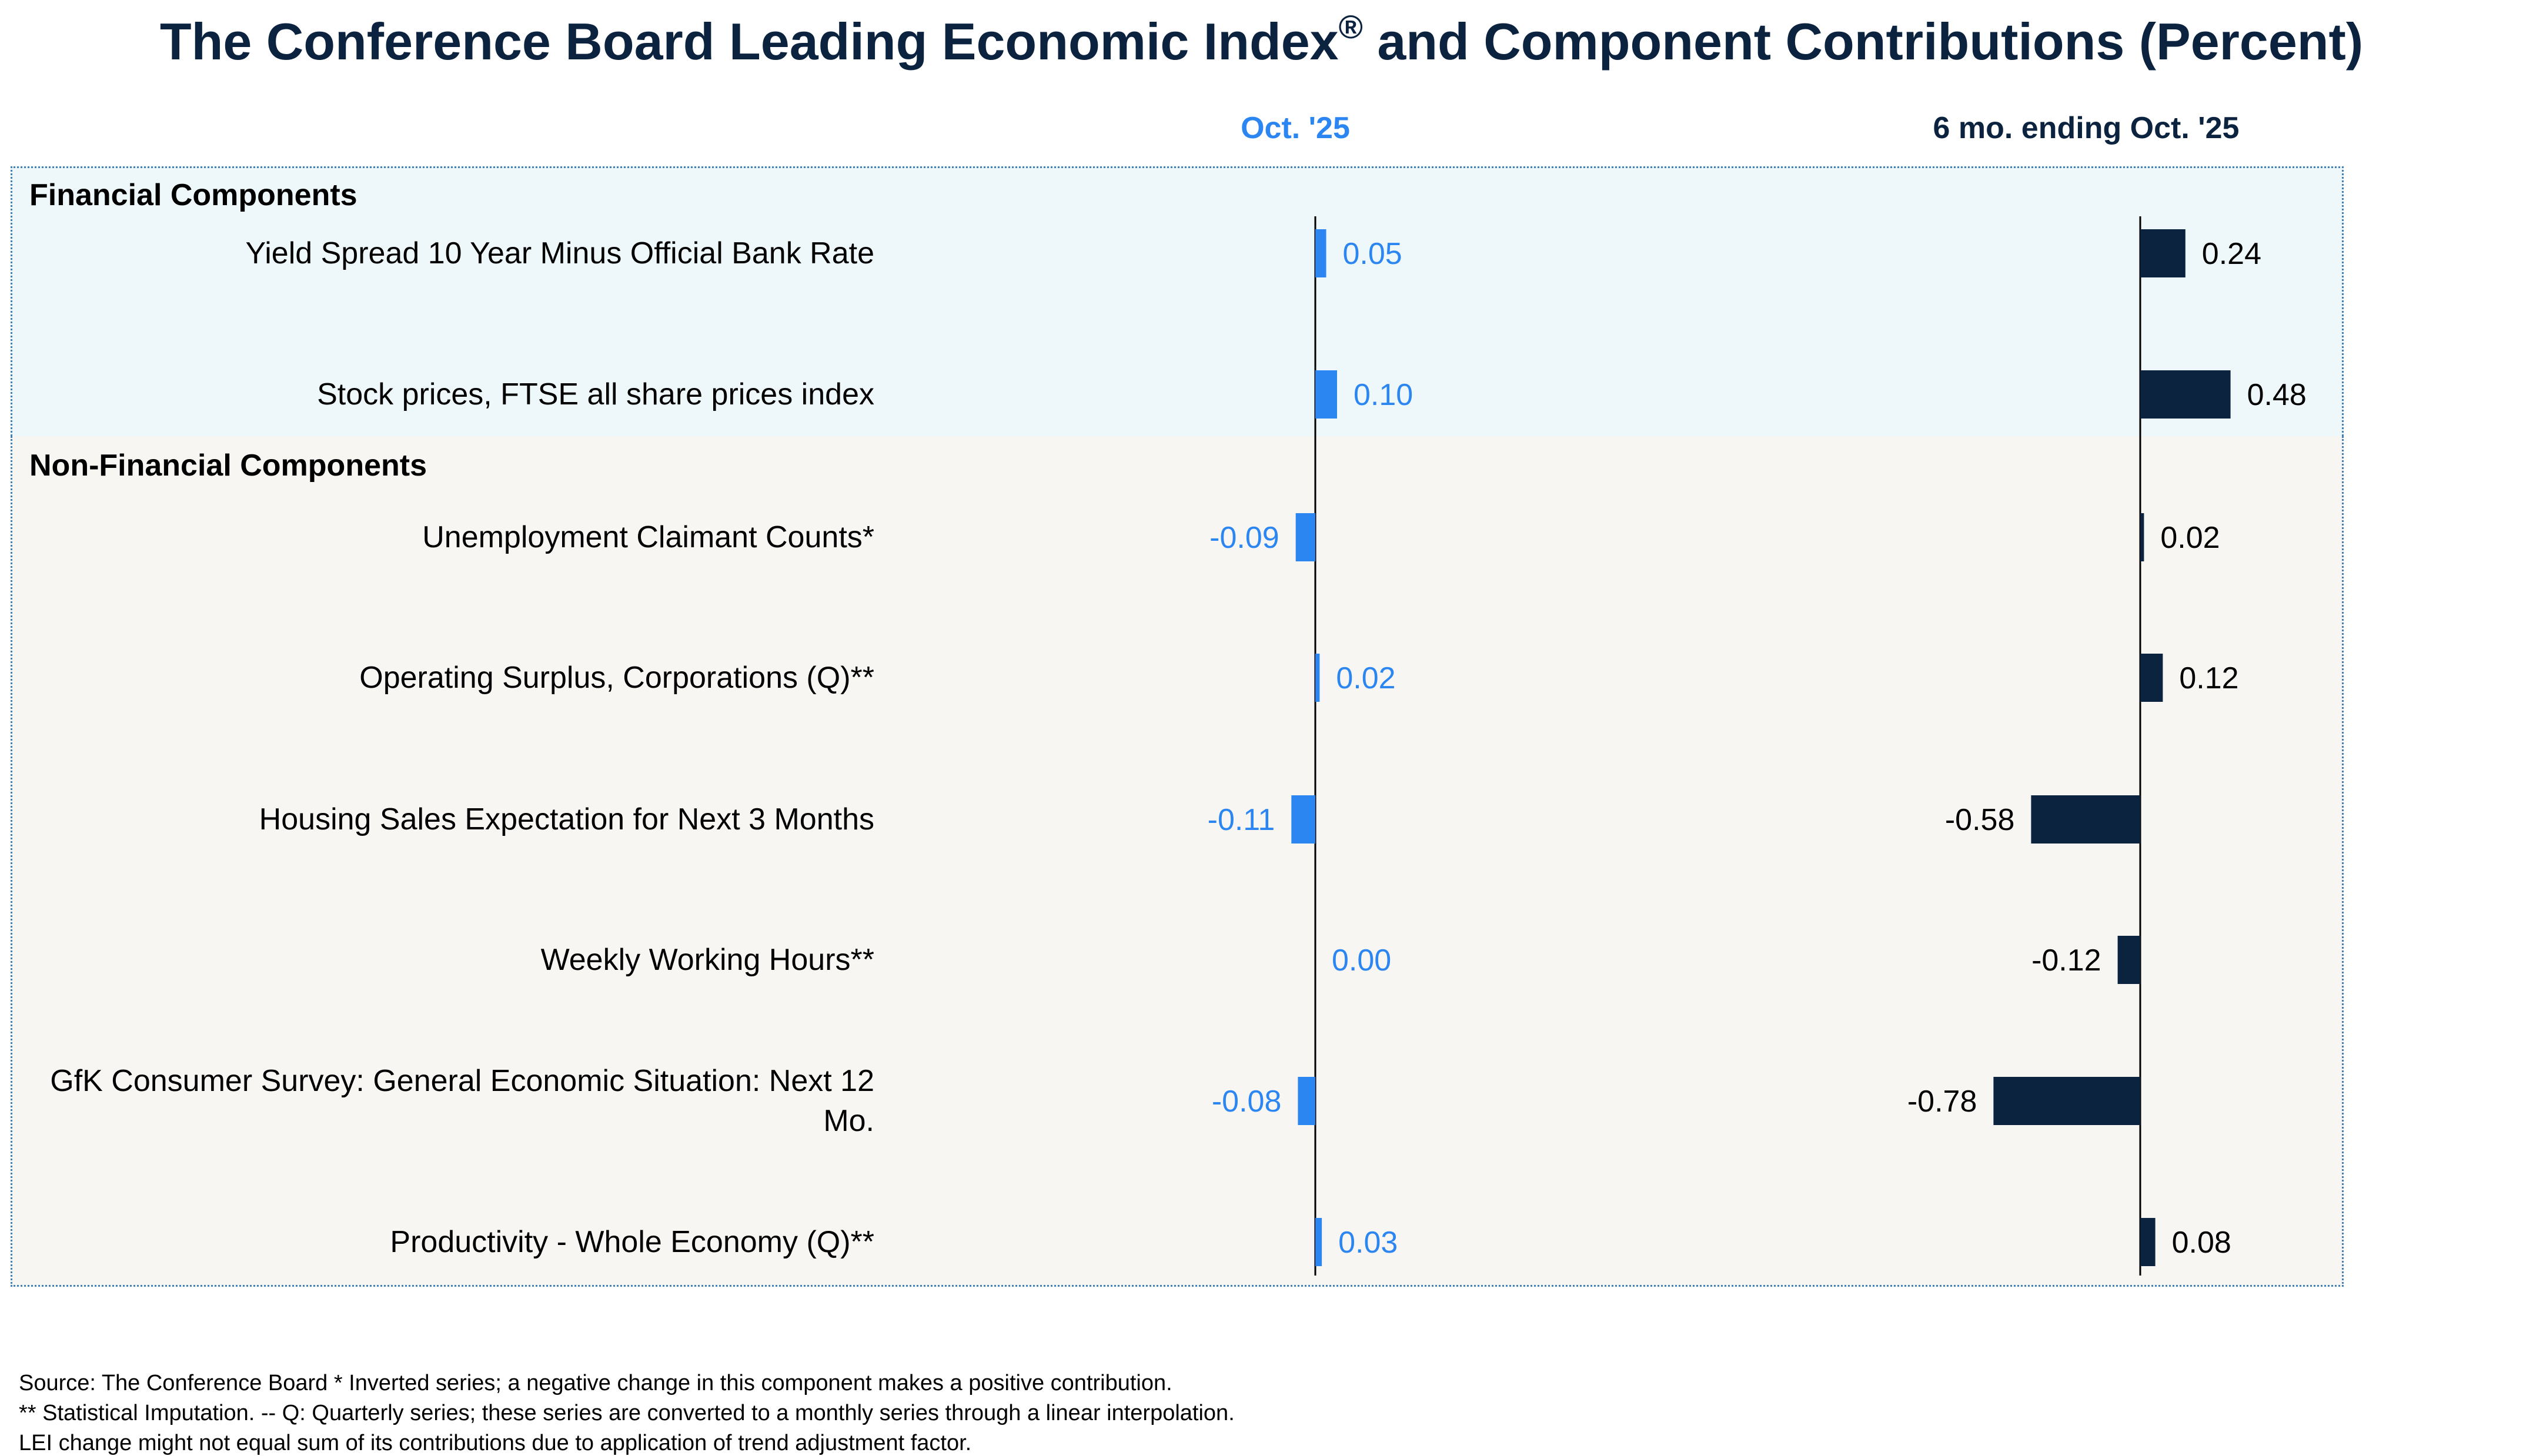  What do you see at coordinates (1863, 42) in the screenshot?
I see `chart-title-suffix: and Component Contributions (Percent)` at bounding box center [1863, 42].